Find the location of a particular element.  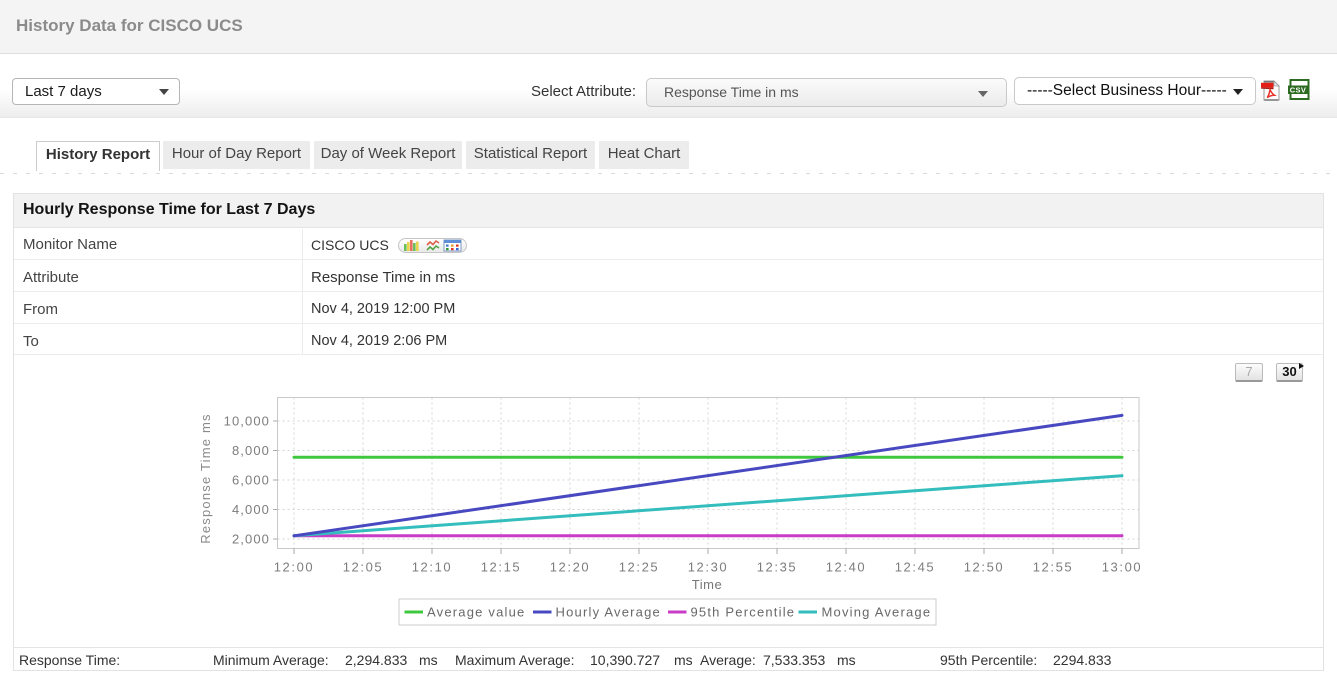

svg-text: 12:05 is located at coordinates (363, 567).